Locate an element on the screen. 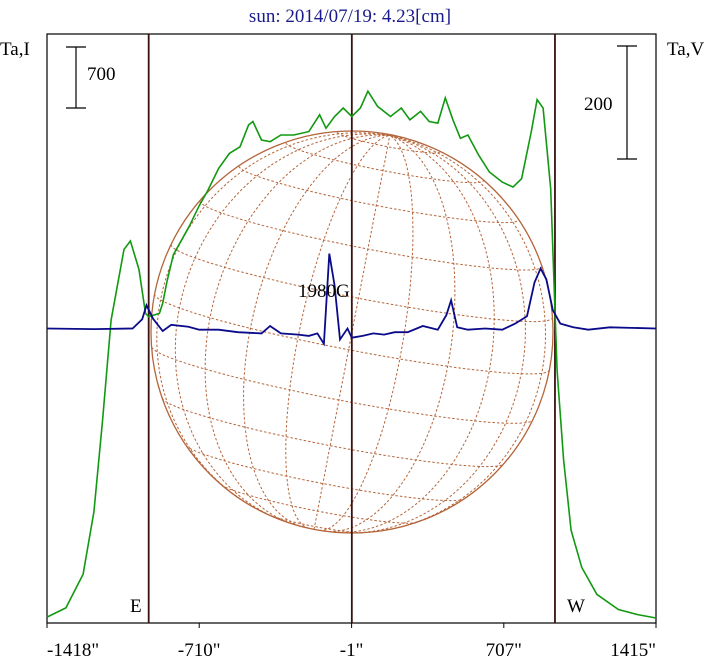 This screenshot has height=662, width=708. stokes-v-curve is located at coordinates (351, 300).